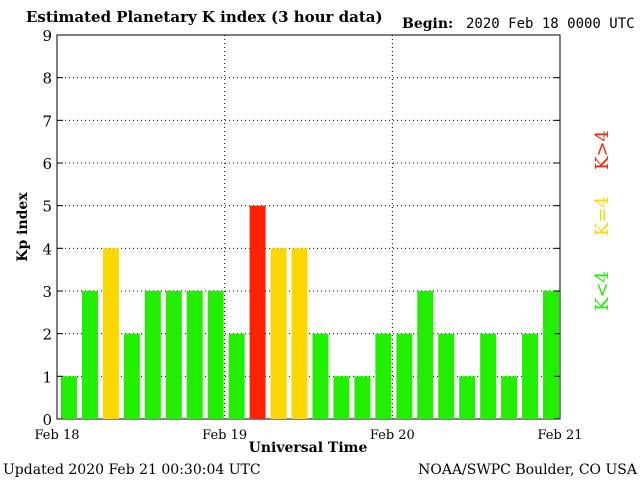  Describe the element at coordinates (308, 448) in the screenshot. I see `x-axis-label: Universal Time` at that location.